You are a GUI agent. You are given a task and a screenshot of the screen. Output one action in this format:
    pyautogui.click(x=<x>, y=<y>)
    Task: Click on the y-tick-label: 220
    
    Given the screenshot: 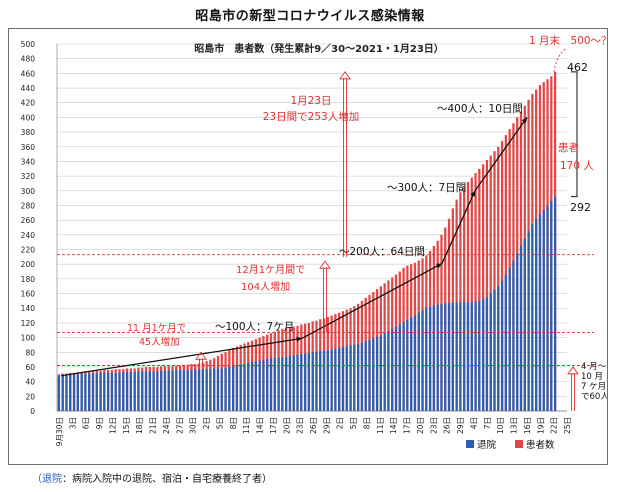 What is the action you would take?
    pyautogui.click(x=28, y=250)
    